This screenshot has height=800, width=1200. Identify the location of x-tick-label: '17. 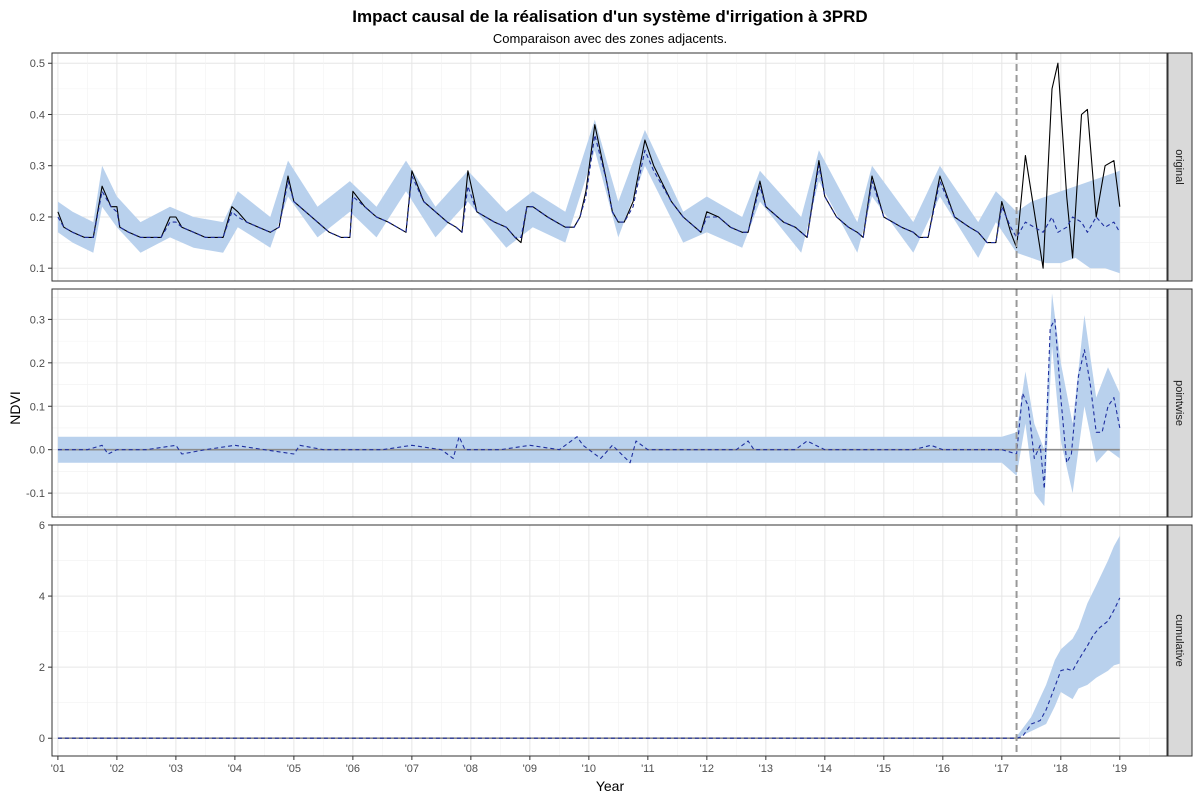
(1002, 769).